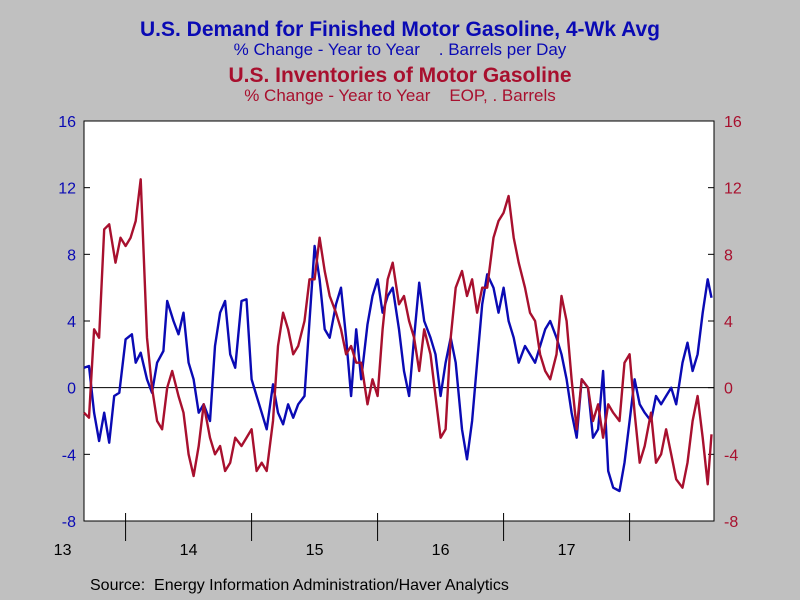 This screenshot has height=600, width=800. Describe the element at coordinates (67, 122) in the screenshot. I see `y-left-tick-label: 16` at that location.